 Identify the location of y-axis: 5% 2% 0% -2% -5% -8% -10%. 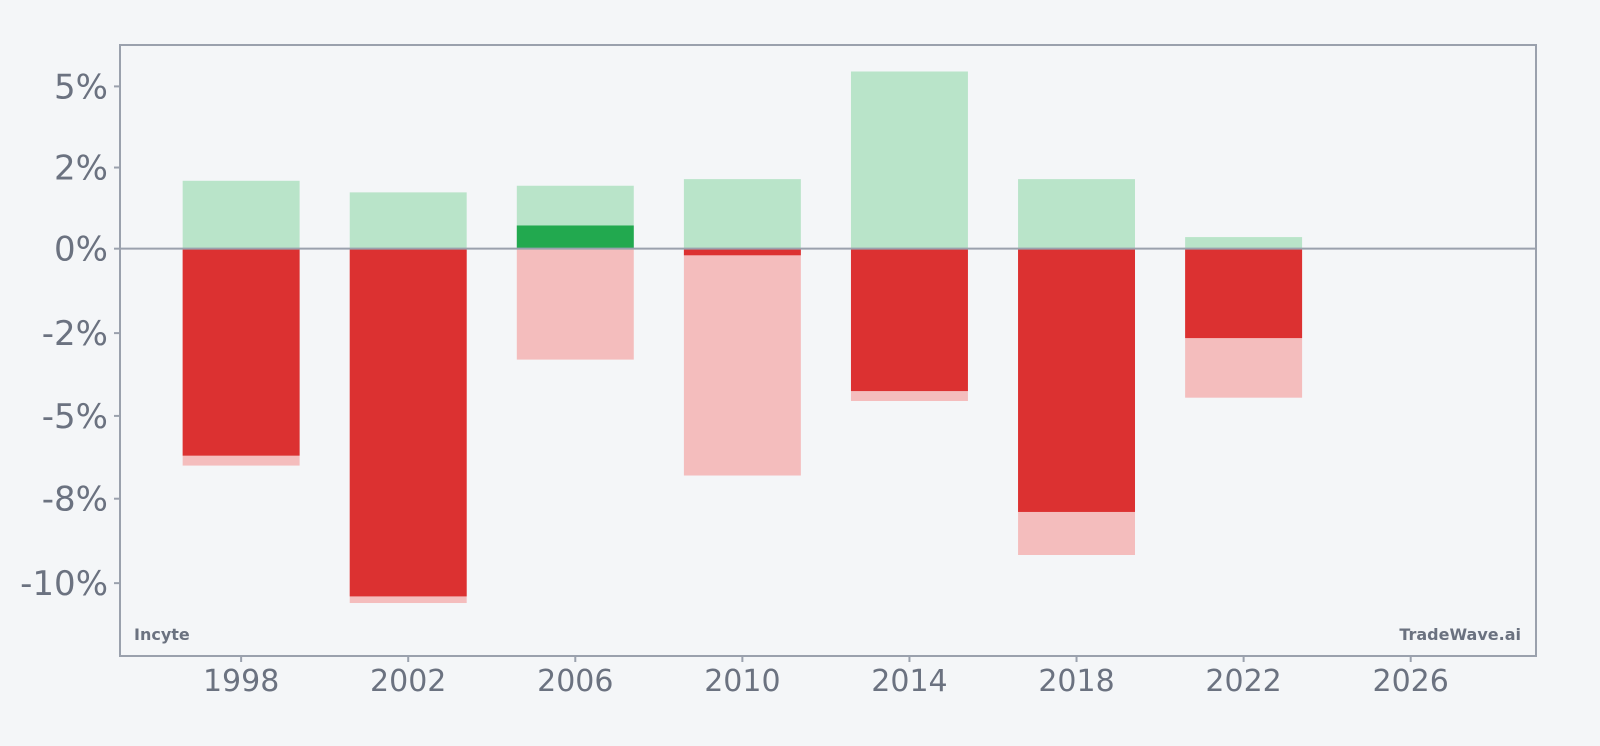
(70, 335).